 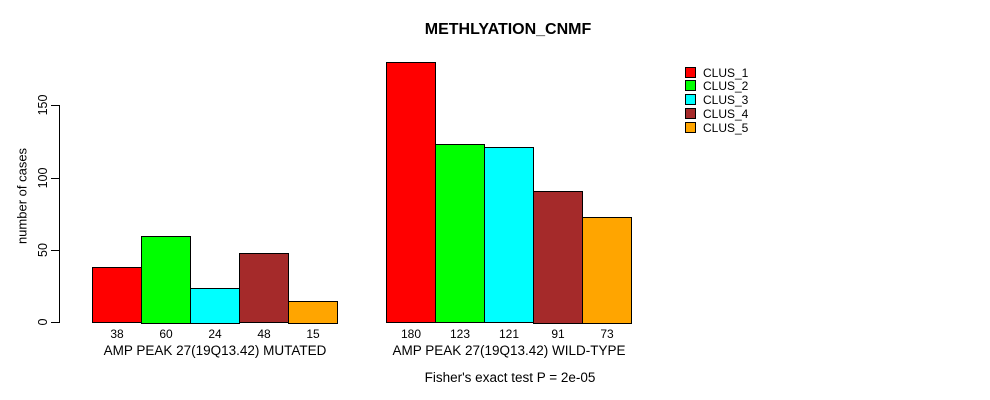 I want to click on legend-label: CLUS_2, so click(x=726, y=86).